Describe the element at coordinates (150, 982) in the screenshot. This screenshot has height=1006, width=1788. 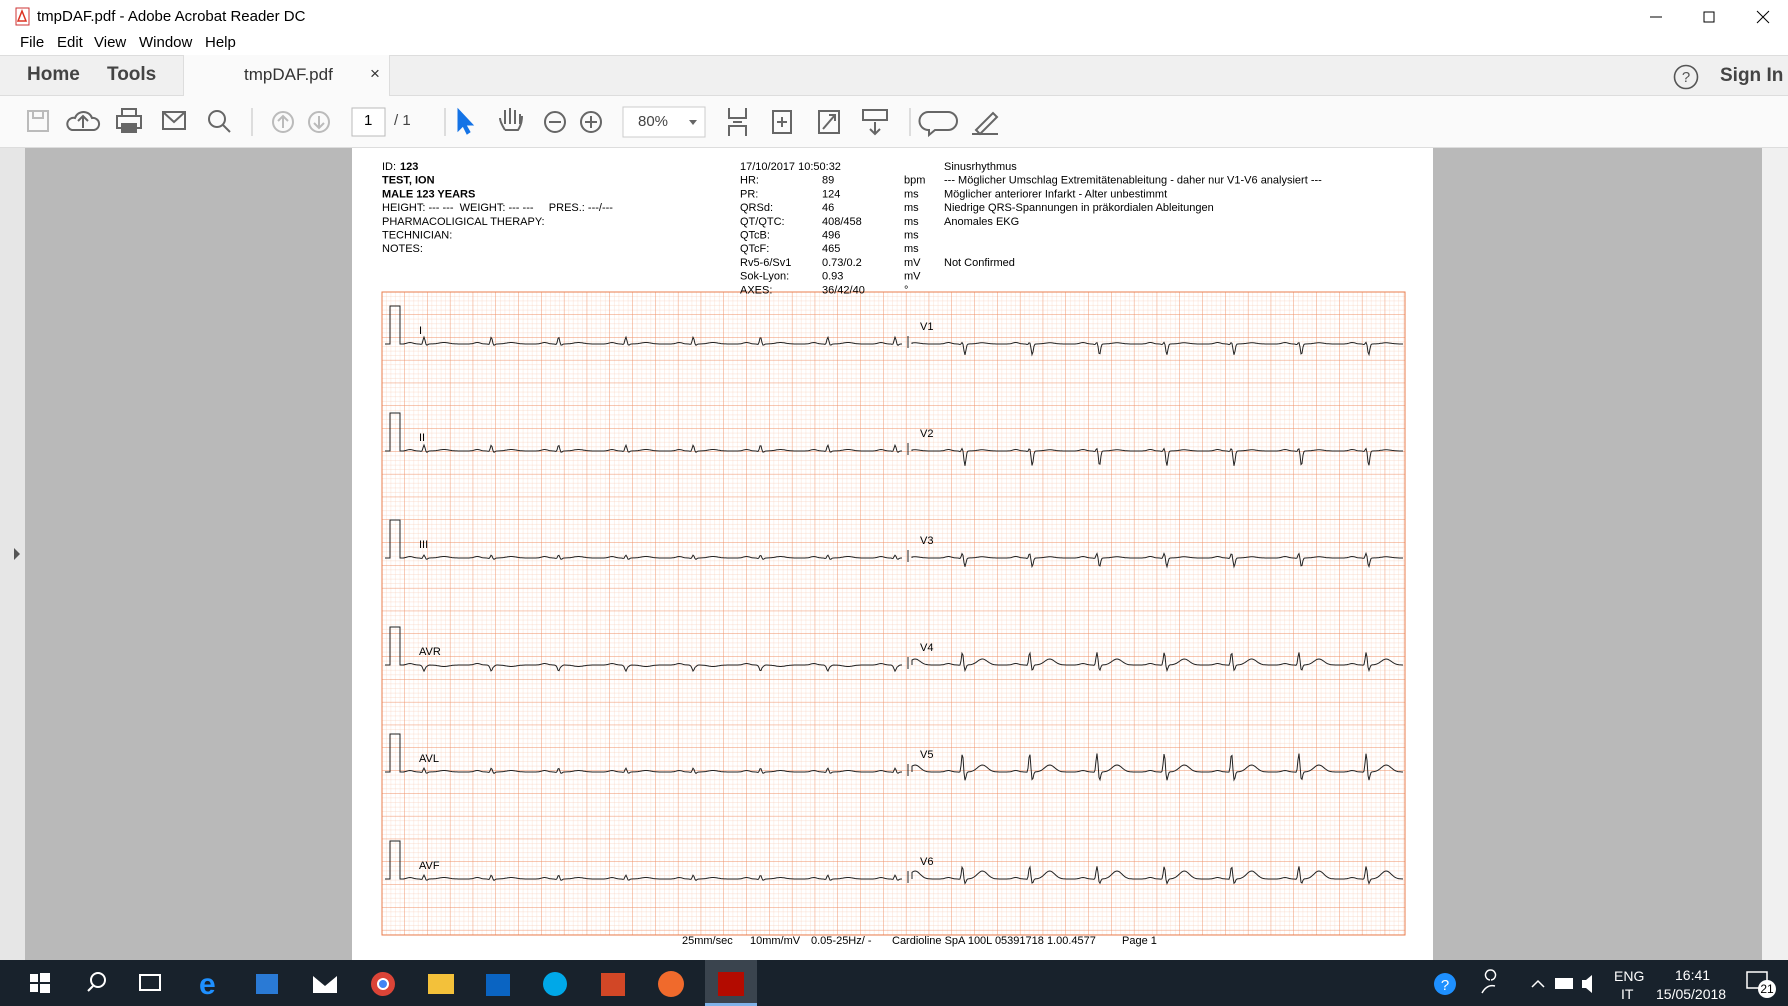
I see `task-view` at that location.